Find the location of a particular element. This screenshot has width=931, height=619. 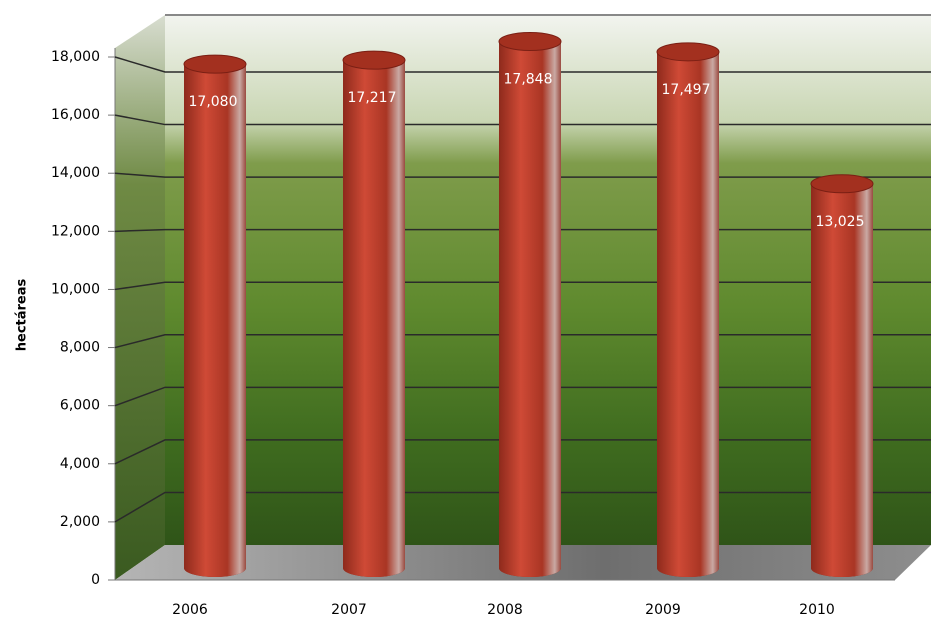

x-tick-label: 2008 is located at coordinates (505, 610).